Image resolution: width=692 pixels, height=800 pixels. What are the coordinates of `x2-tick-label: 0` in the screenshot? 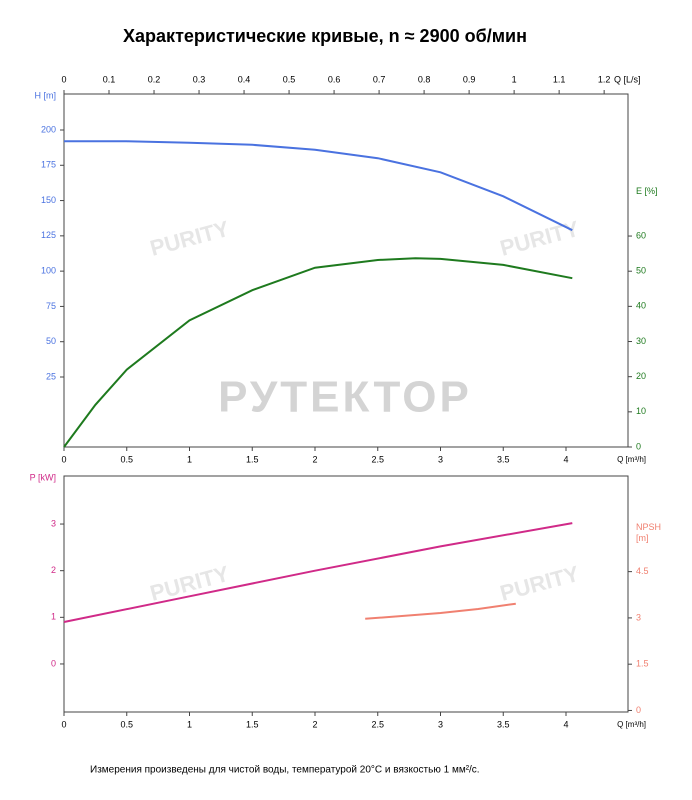 It's located at (63, 79).